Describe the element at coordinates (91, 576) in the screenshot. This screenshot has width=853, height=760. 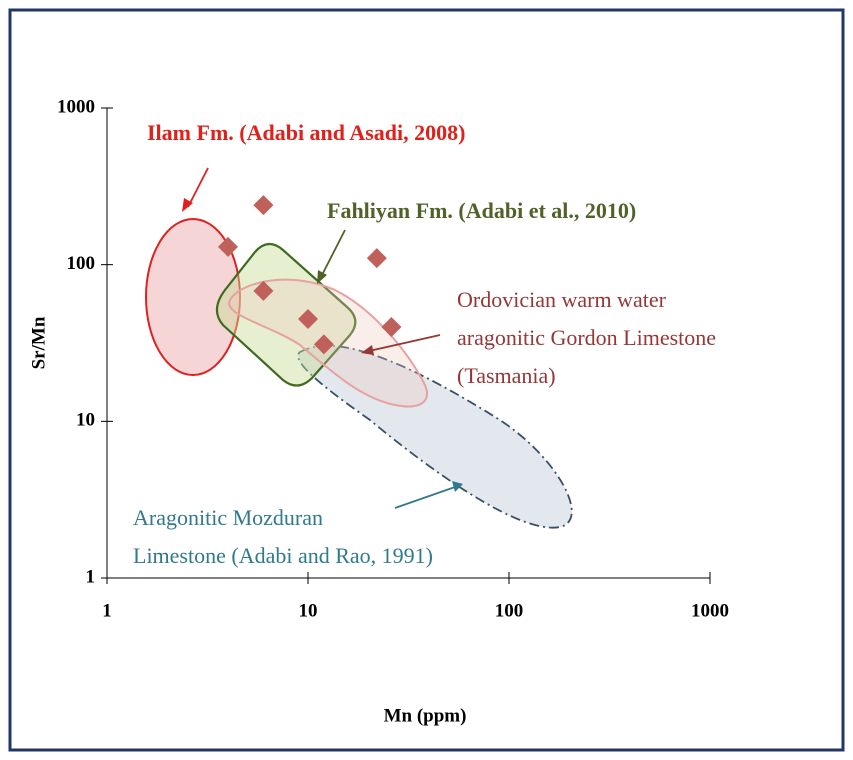
I see `y-tick-label: 1` at that location.